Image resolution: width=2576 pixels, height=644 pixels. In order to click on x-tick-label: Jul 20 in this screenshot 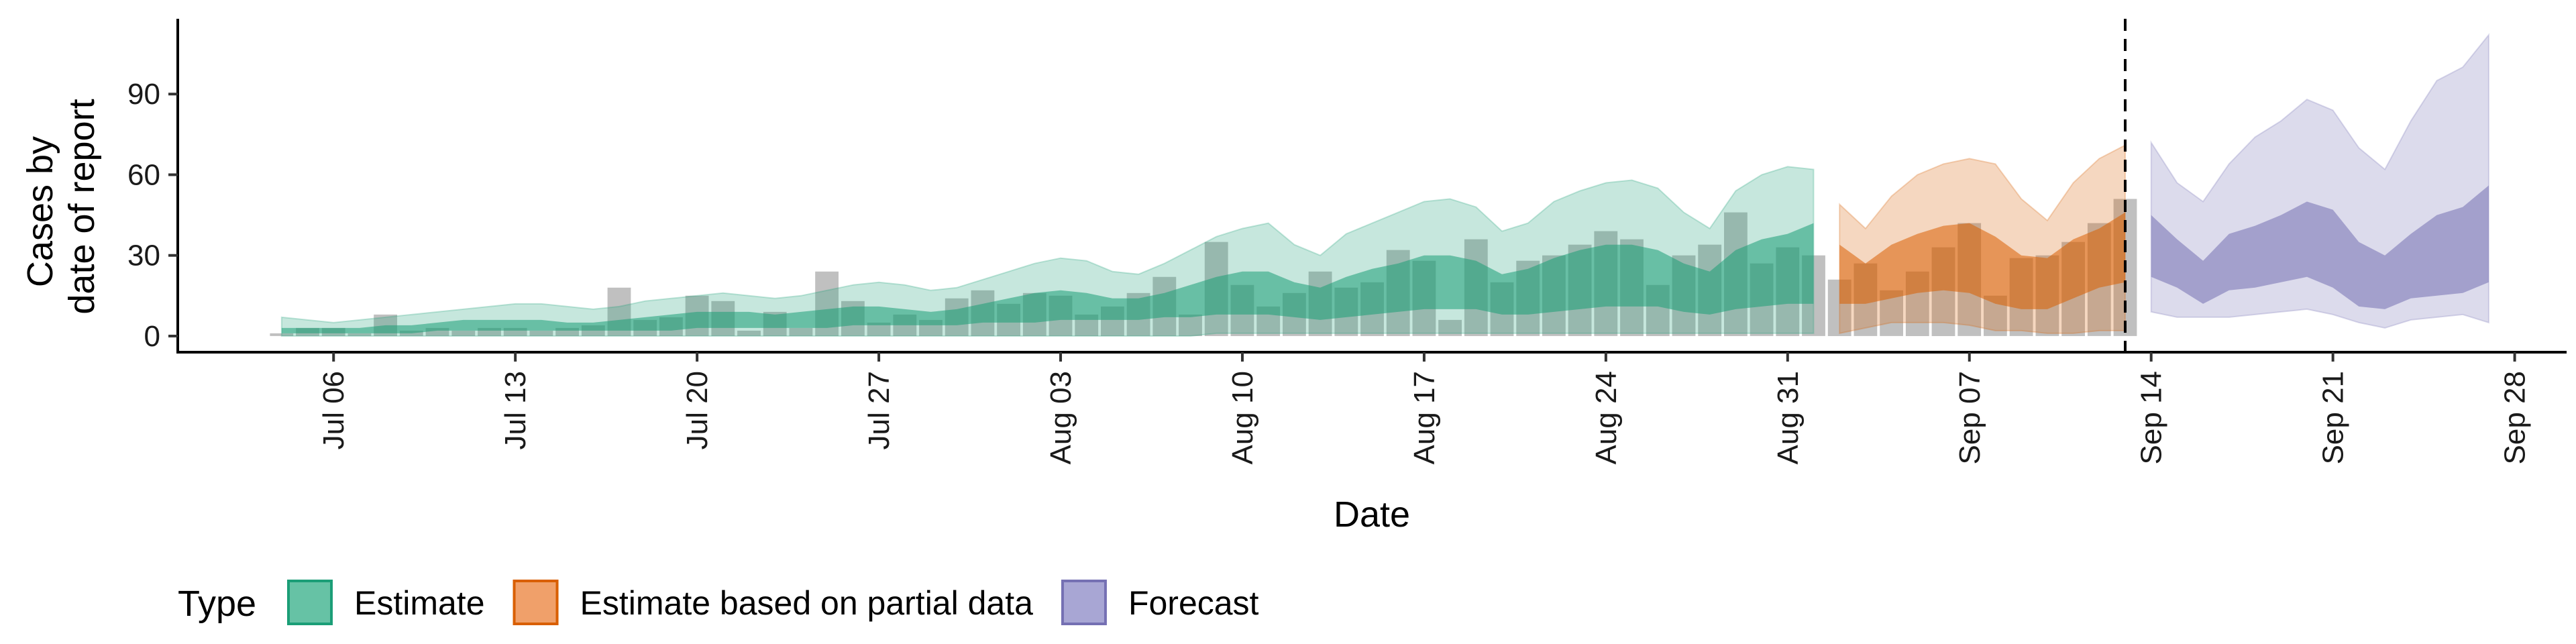, I will do `click(697, 410)`.